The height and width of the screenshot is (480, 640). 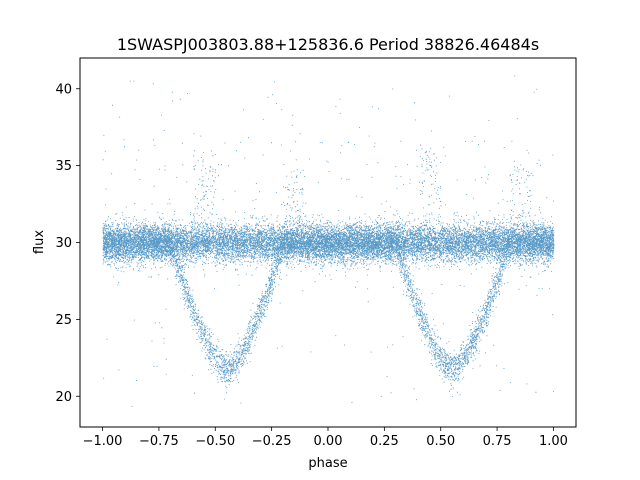 I want to click on x-tick-label: −0.50, so click(x=215, y=441).